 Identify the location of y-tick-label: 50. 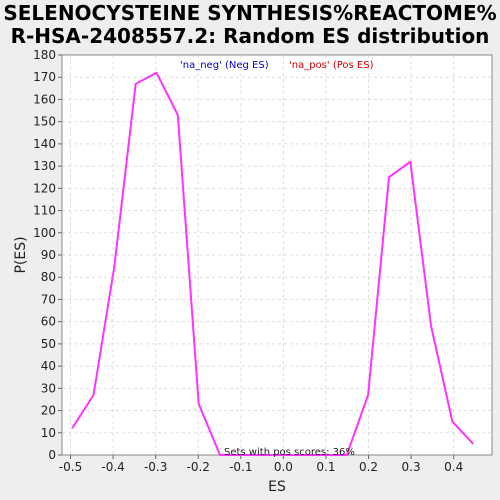
(48, 344).